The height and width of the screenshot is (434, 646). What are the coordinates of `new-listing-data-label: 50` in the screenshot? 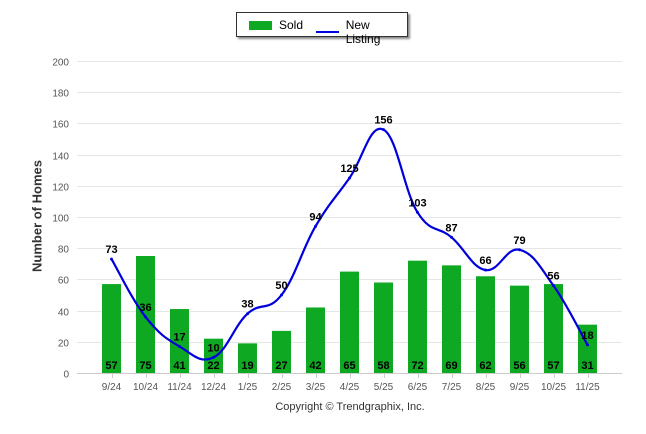 It's located at (281, 286).